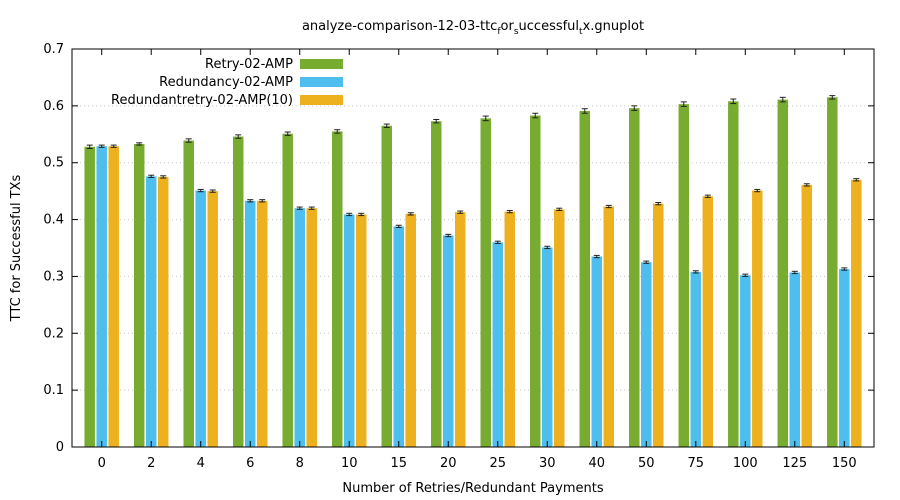  What do you see at coordinates (53, 106) in the screenshot?
I see `y-tick-label: 0.6` at bounding box center [53, 106].